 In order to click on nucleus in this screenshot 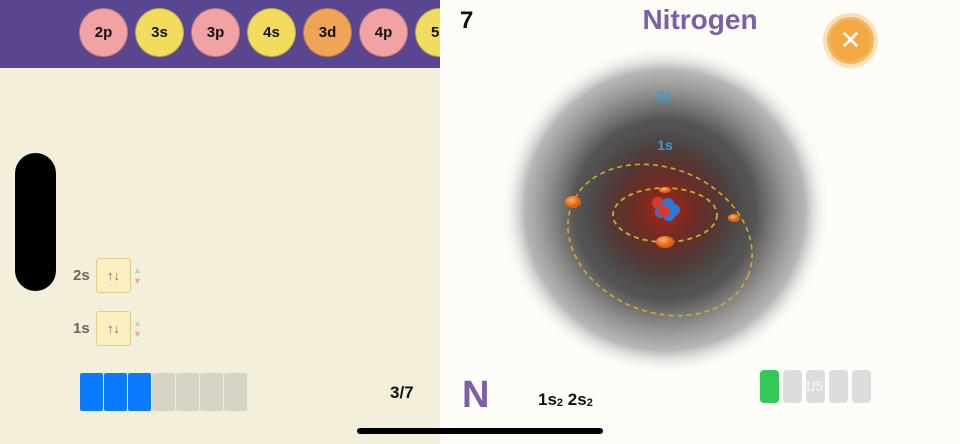, I will do `click(666, 209)`.